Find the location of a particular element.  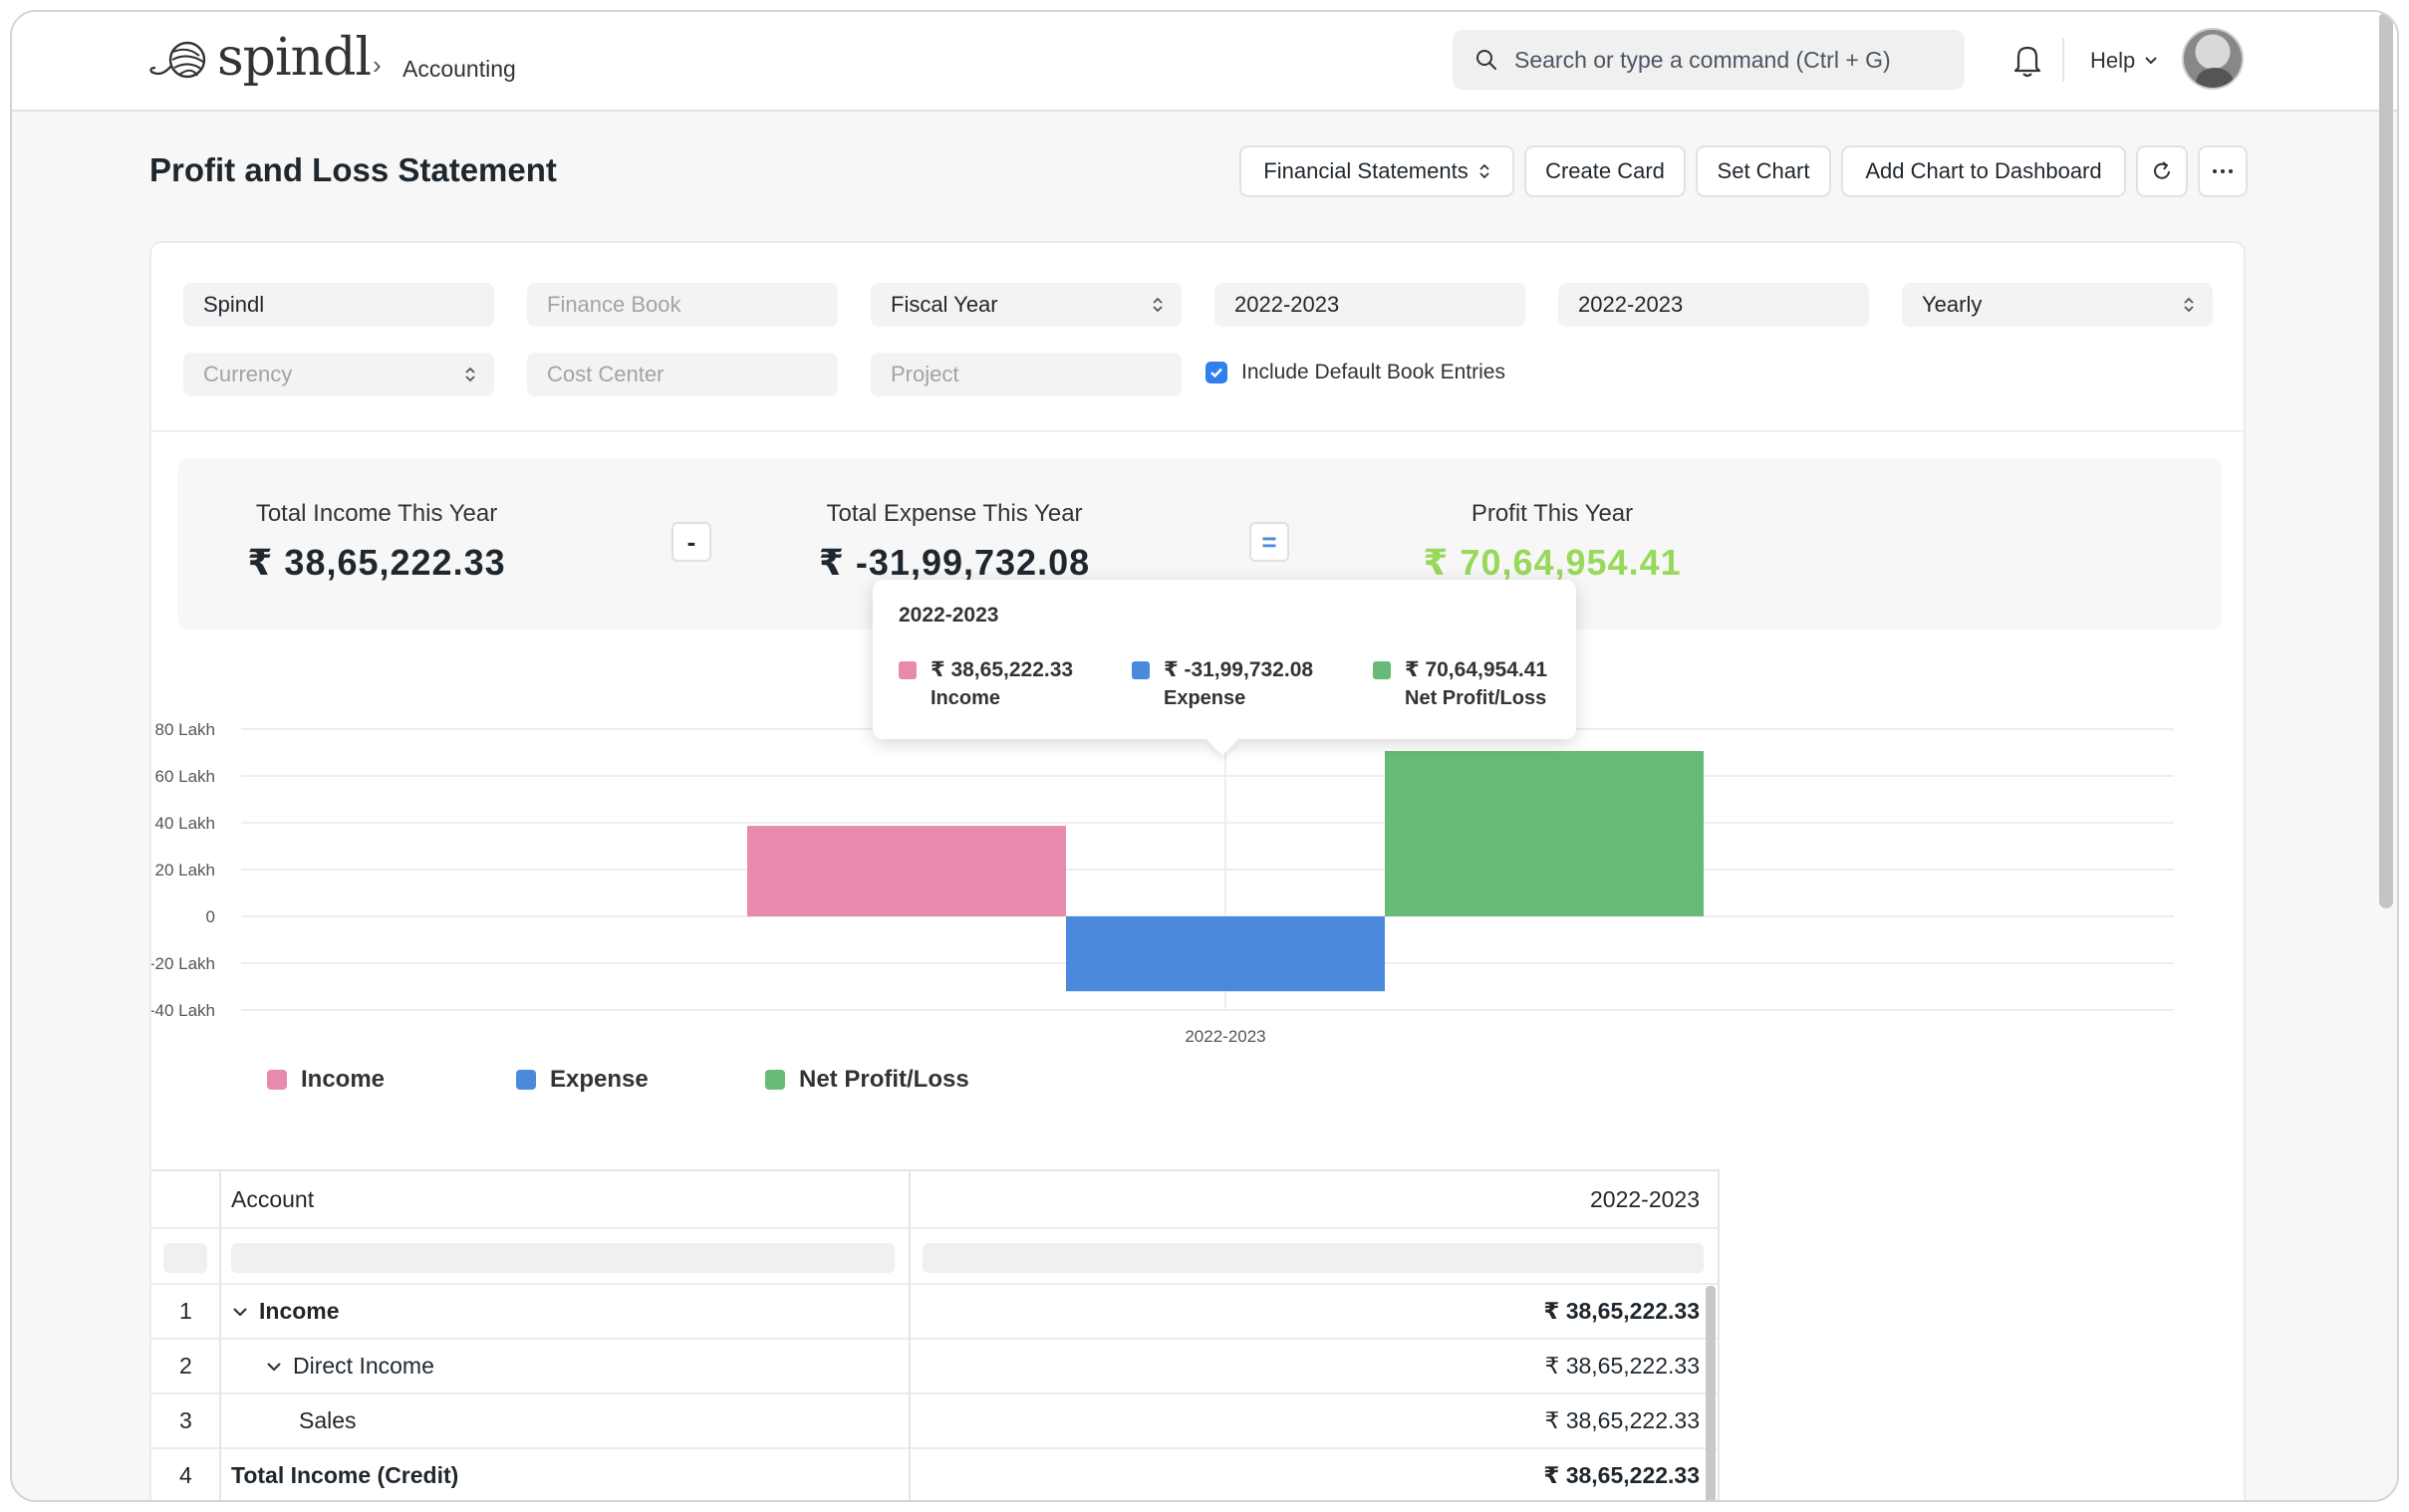

periodicity-value: Yearly is located at coordinates (1952, 304).